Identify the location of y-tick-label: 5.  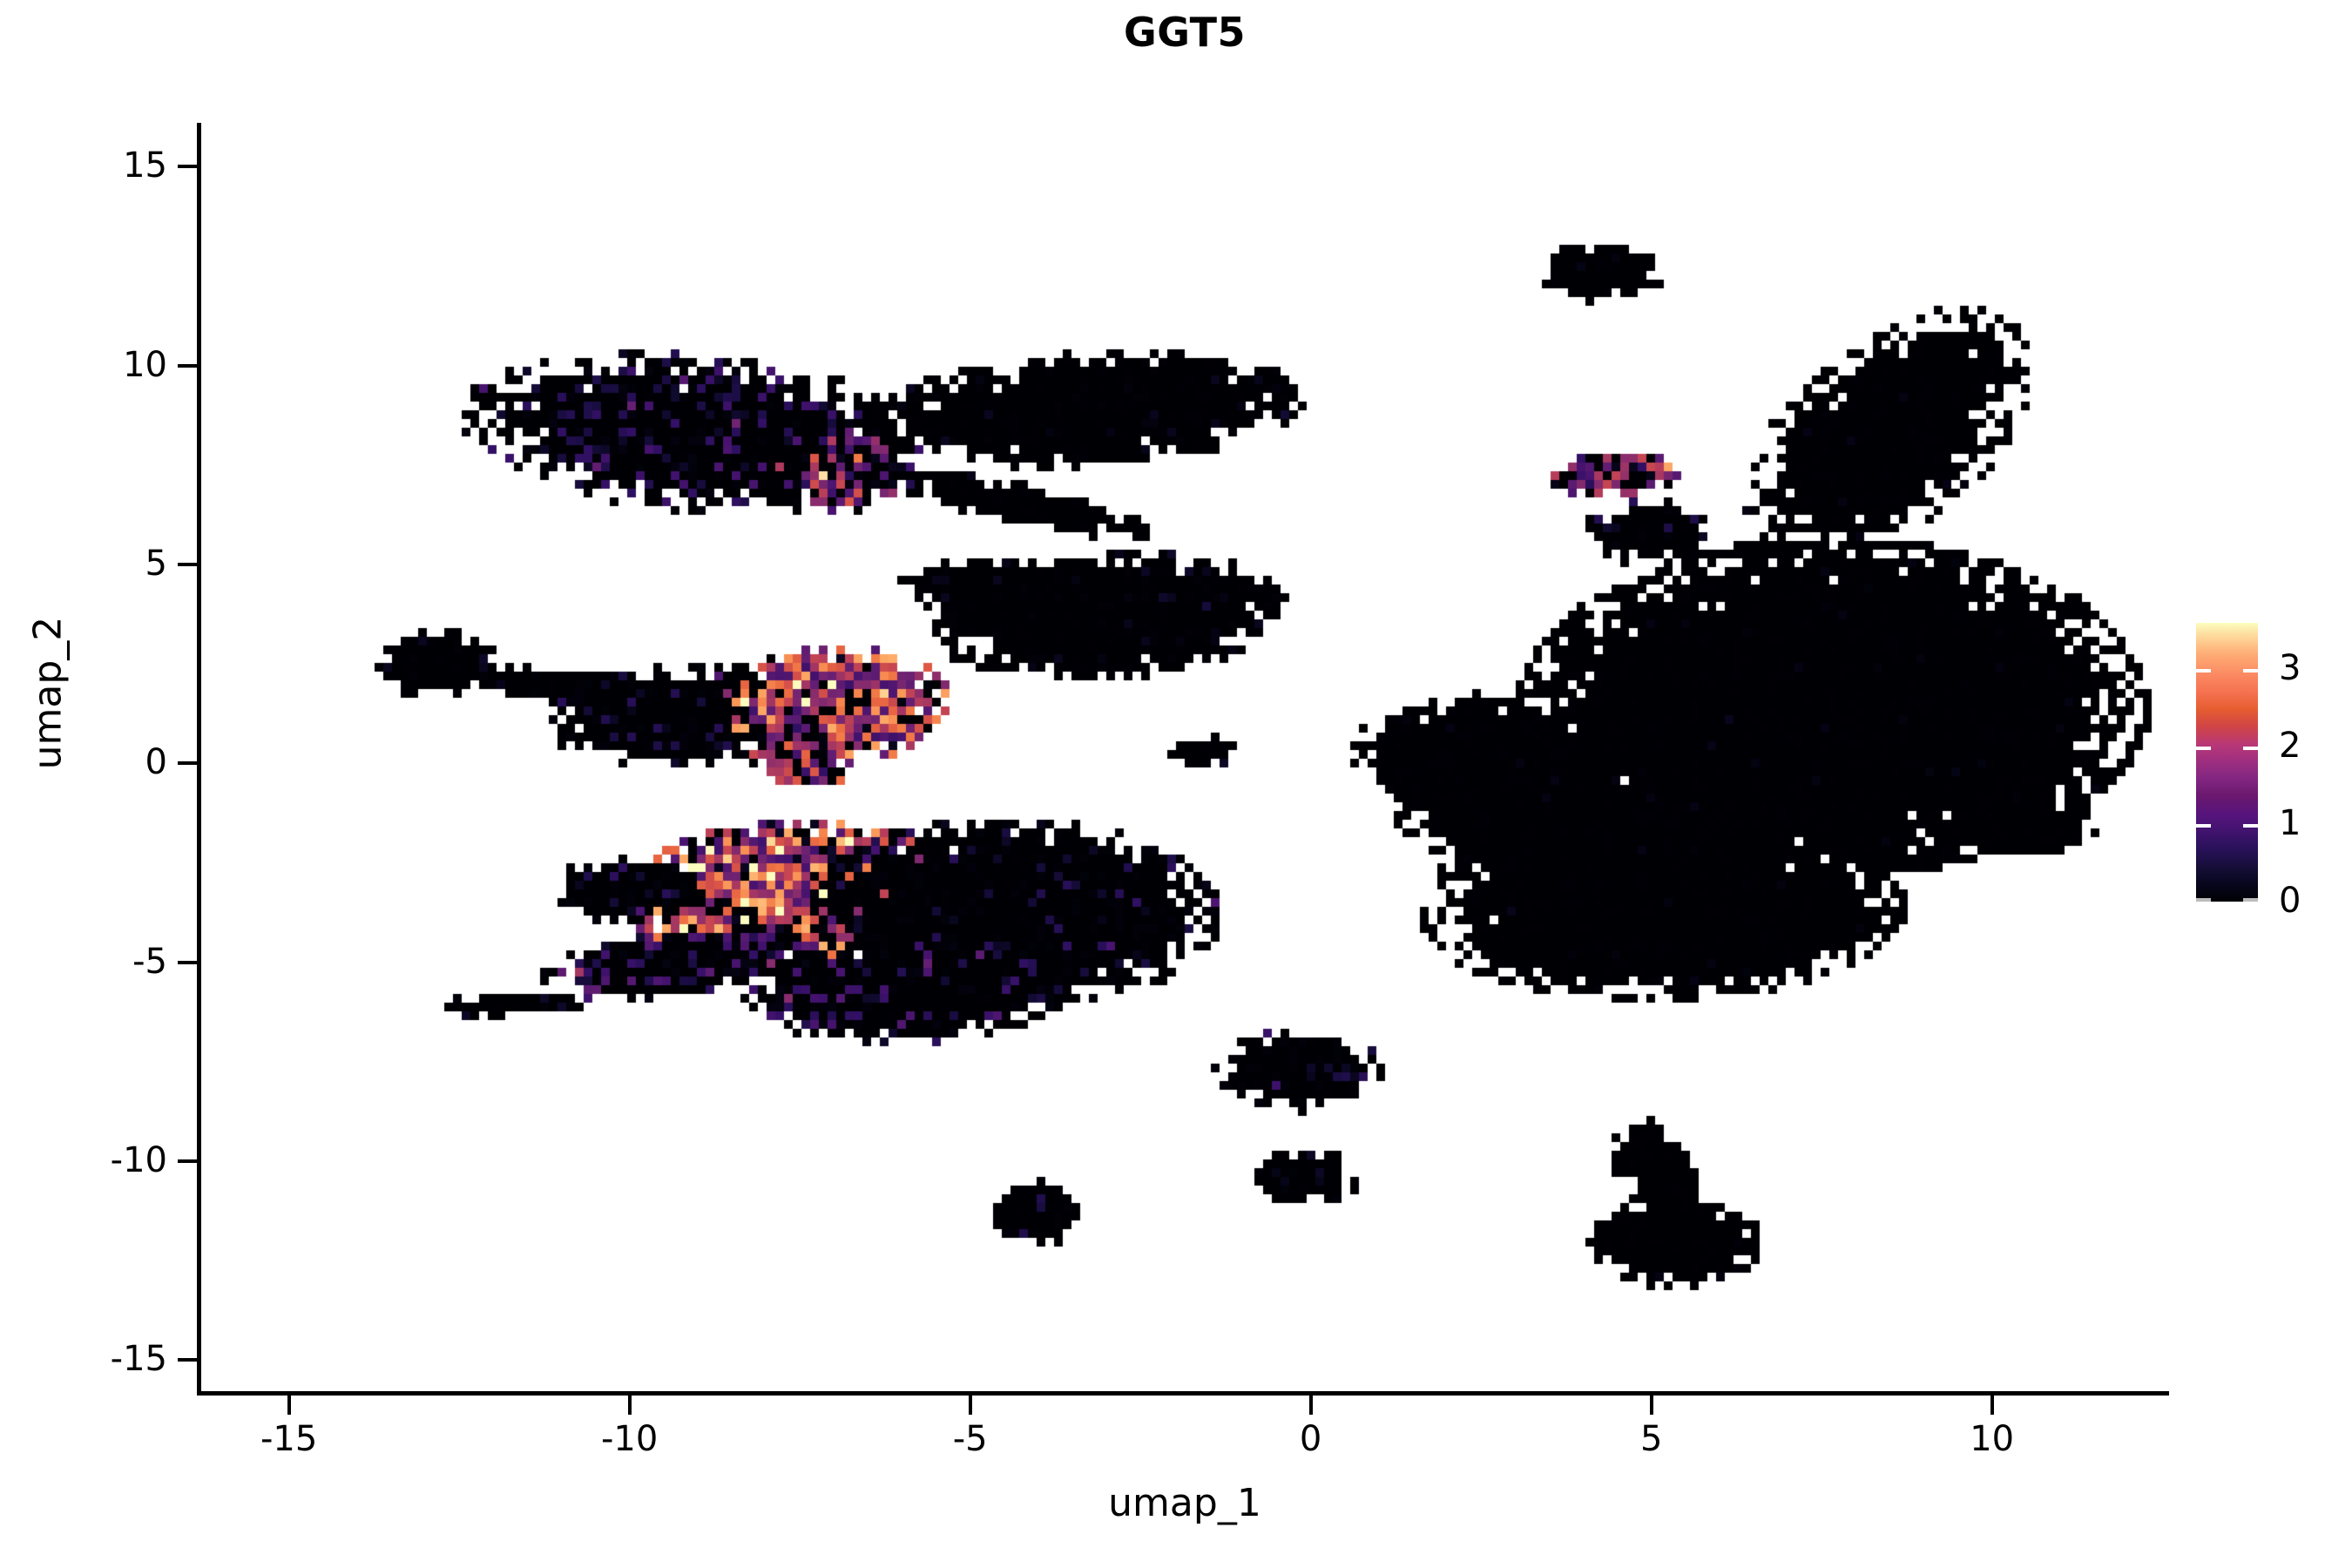
(156, 564).